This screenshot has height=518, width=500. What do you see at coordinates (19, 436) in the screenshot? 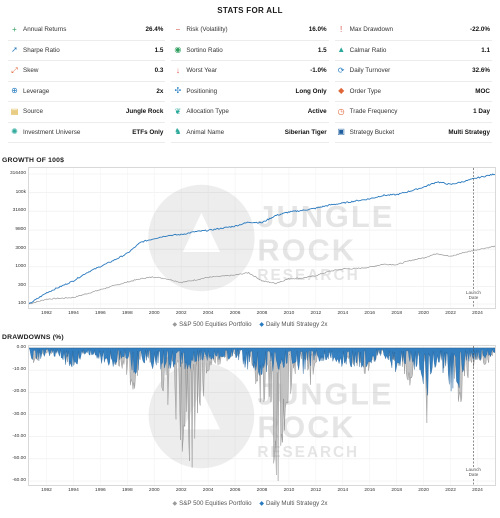
I see `y-tick-label: -40.00` at bounding box center [19, 436].